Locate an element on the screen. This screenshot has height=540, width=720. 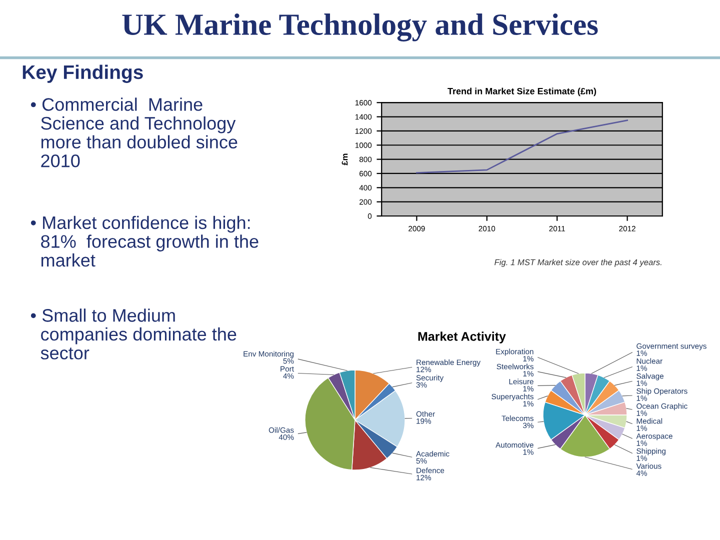
text: • Small to Medium companies dominate the sector is located at coordinates (133, 334).